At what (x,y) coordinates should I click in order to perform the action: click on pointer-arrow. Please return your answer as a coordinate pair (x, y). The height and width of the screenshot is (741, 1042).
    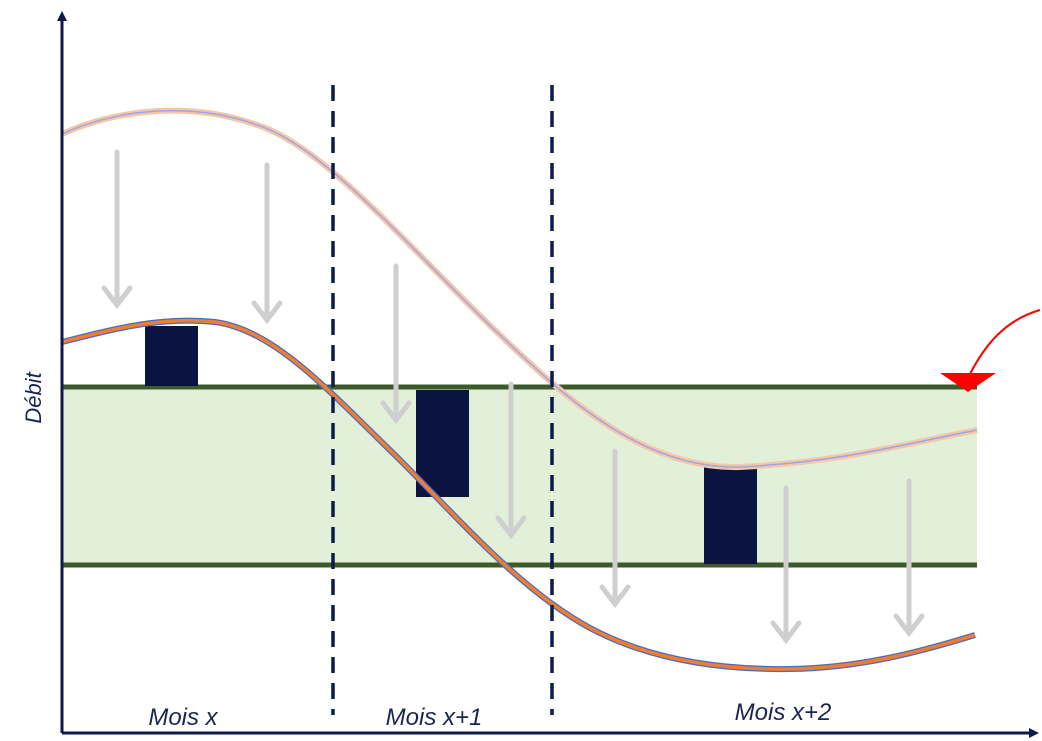
    Looking at the image, I should click on (1005, 342).